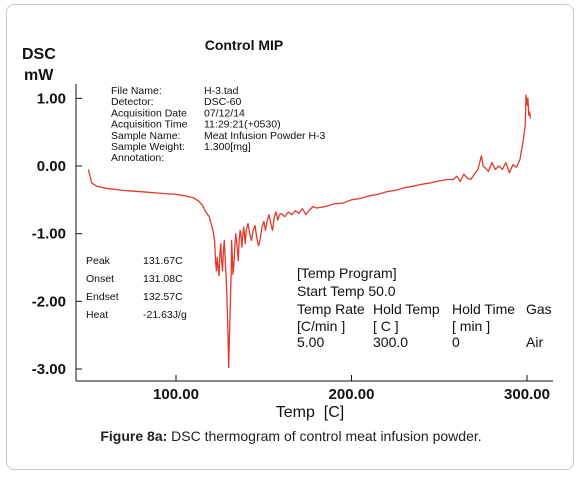 This screenshot has width=582, height=478. I want to click on x-axis-label: Temp [C], so click(310, 412).